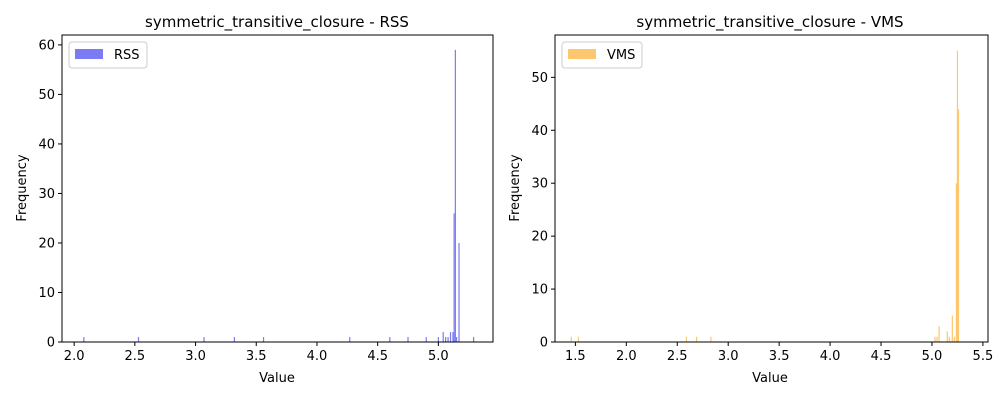 This screenshot has width=1000, height=400. I want to click on x-axis-ticks: 2.0 2.5 3.0 3.5 4.0 4.5 5.0, so click(256, 353).